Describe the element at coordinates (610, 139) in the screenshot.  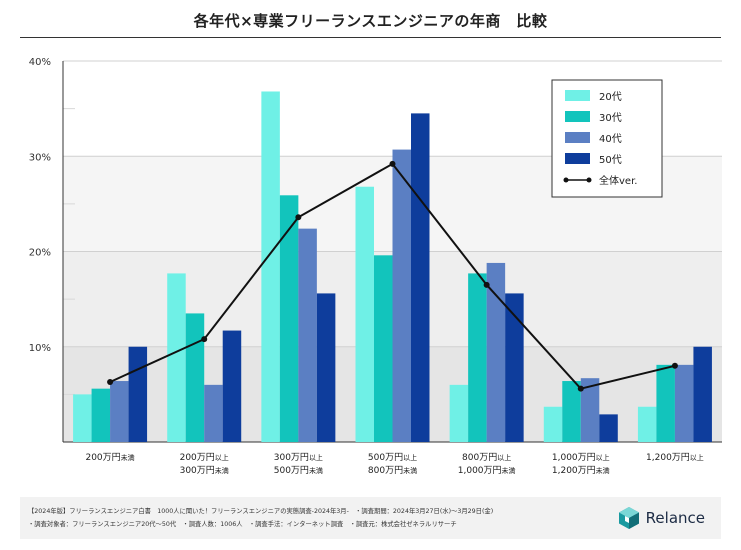
I see `legend-label-3: 40代` at that location.